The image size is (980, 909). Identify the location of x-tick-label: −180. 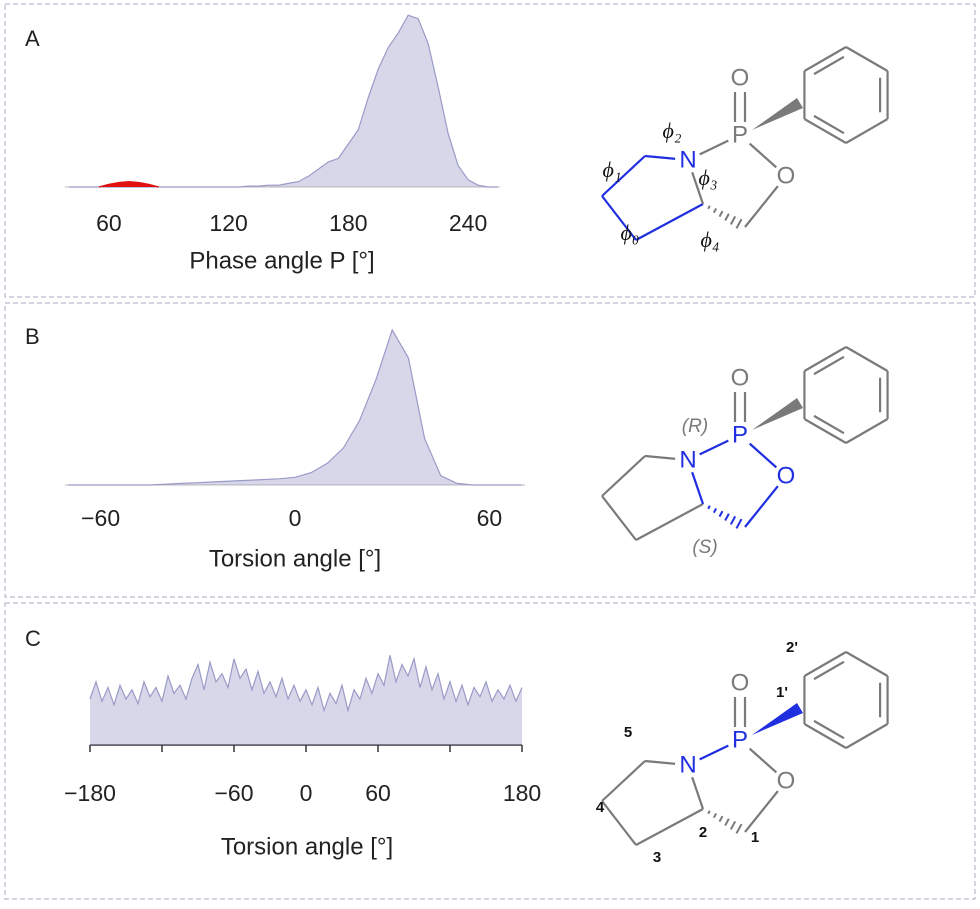
(90, 793).